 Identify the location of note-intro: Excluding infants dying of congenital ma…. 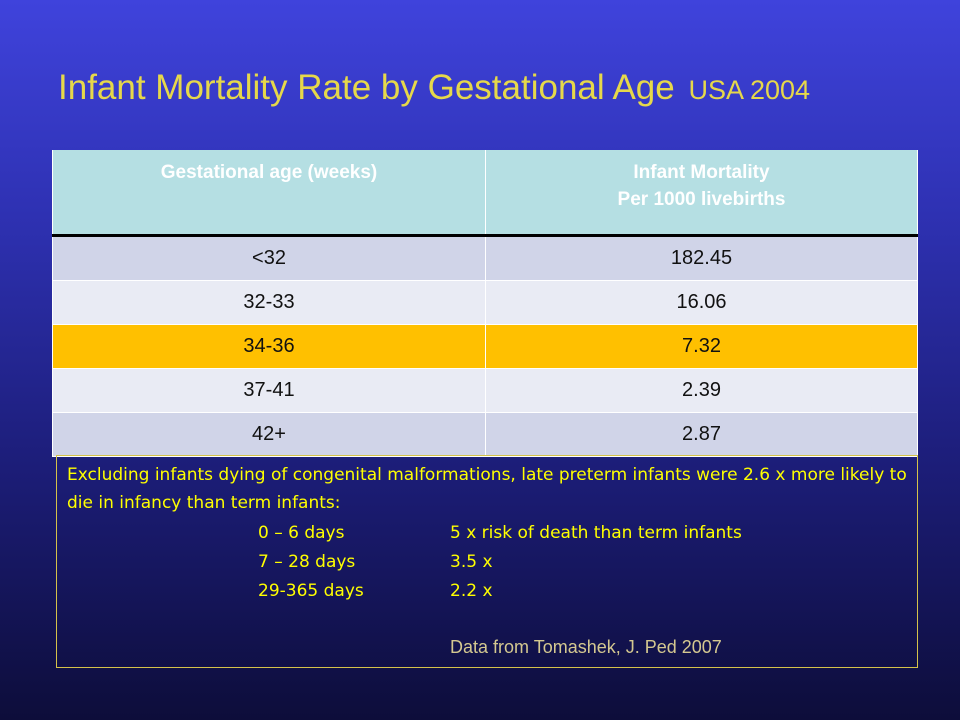
(487, 489).